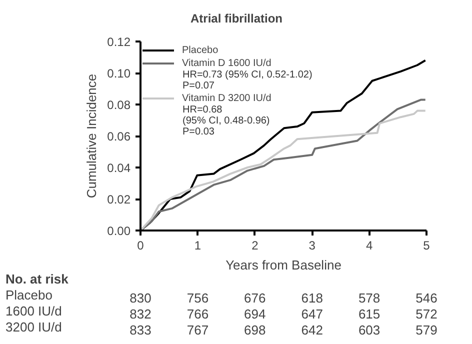 The height and width of the screenshot is (344, 472). I want to click on text: 615, so click(369, 314).